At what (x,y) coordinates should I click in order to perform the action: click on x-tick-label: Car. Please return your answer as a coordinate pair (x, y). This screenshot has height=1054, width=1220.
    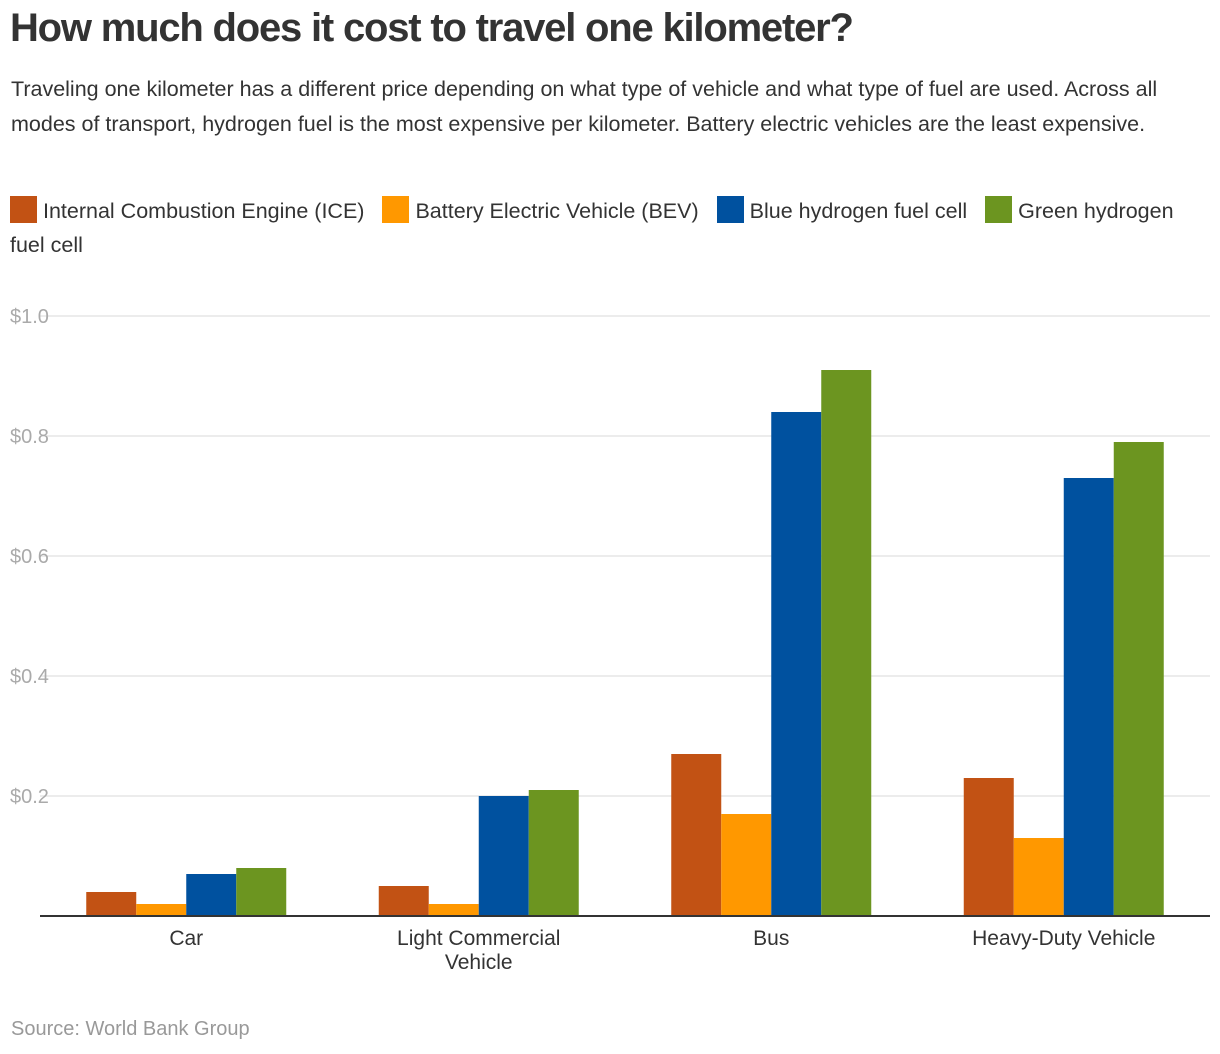
    Looking at the image, I should click on (186, 938).